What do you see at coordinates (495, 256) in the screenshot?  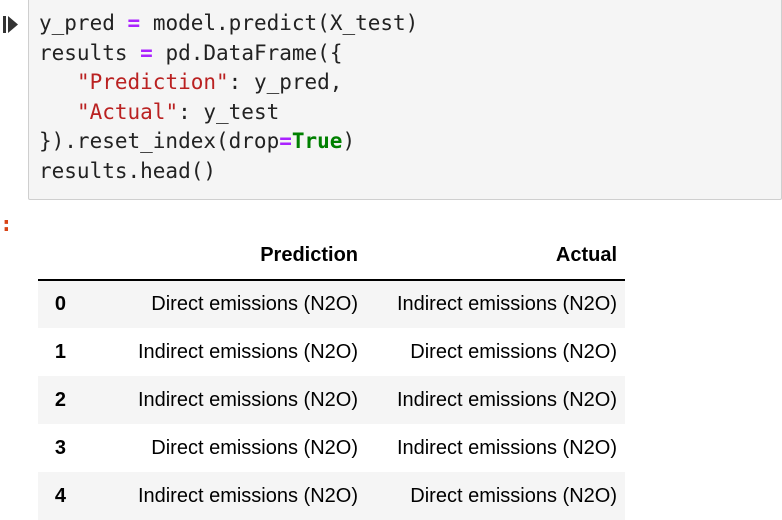 I see `column-header-actual: Actual` at bounding box center [495, 256].